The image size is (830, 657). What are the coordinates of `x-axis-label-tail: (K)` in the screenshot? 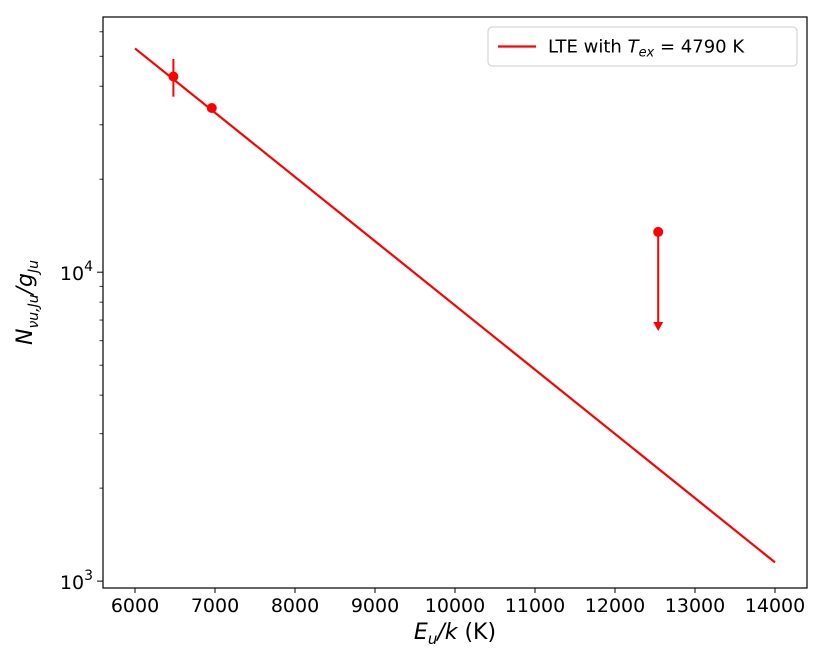 It's located at (476, 632).